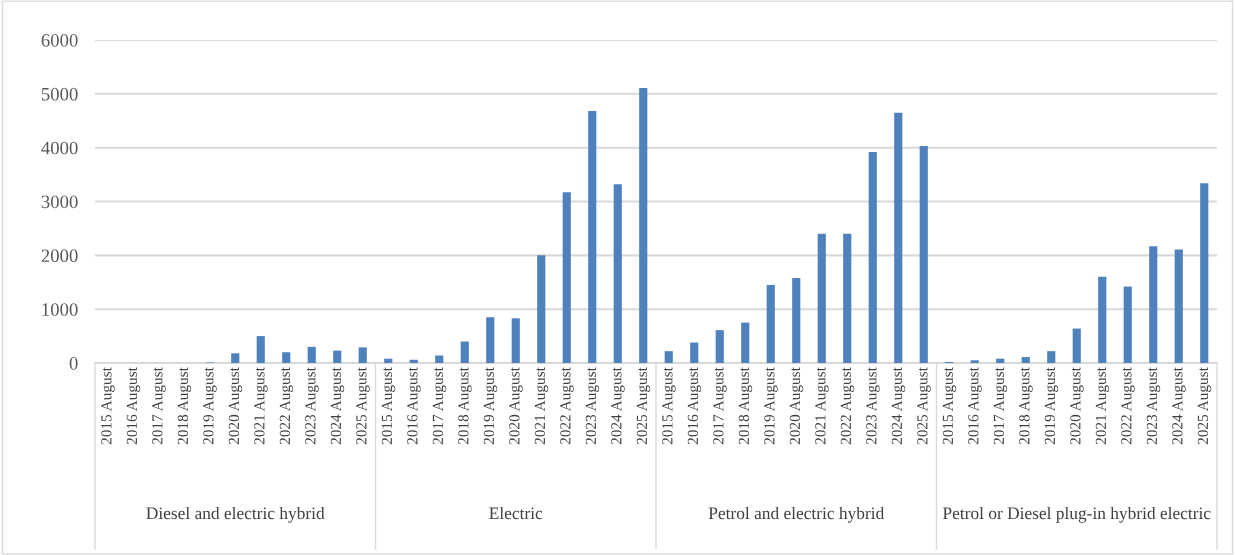  I want to click on y-tick-label: 4000, so click(59, 148).